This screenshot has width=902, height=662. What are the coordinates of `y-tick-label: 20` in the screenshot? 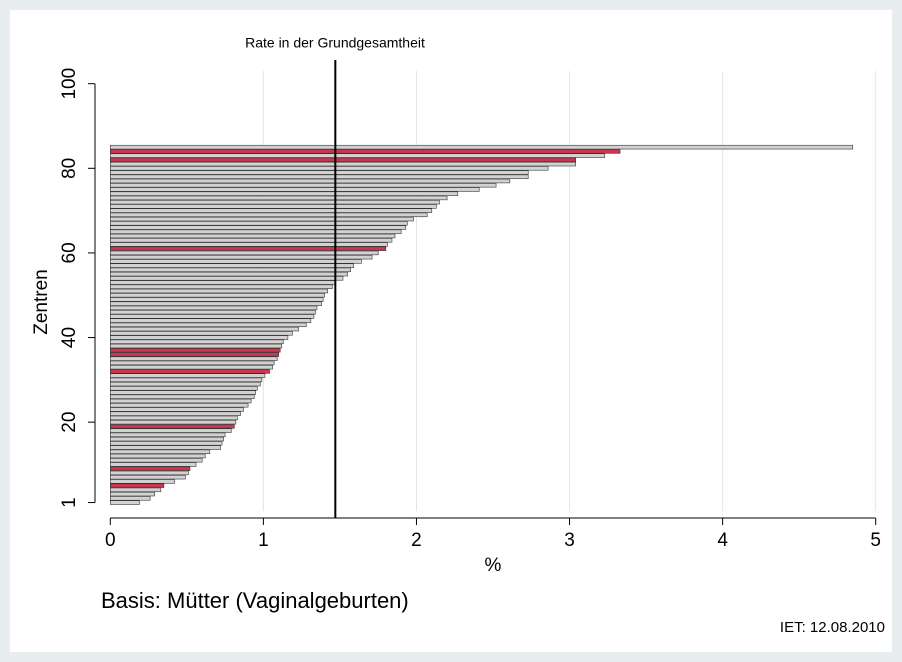 It's located at (69, 422).